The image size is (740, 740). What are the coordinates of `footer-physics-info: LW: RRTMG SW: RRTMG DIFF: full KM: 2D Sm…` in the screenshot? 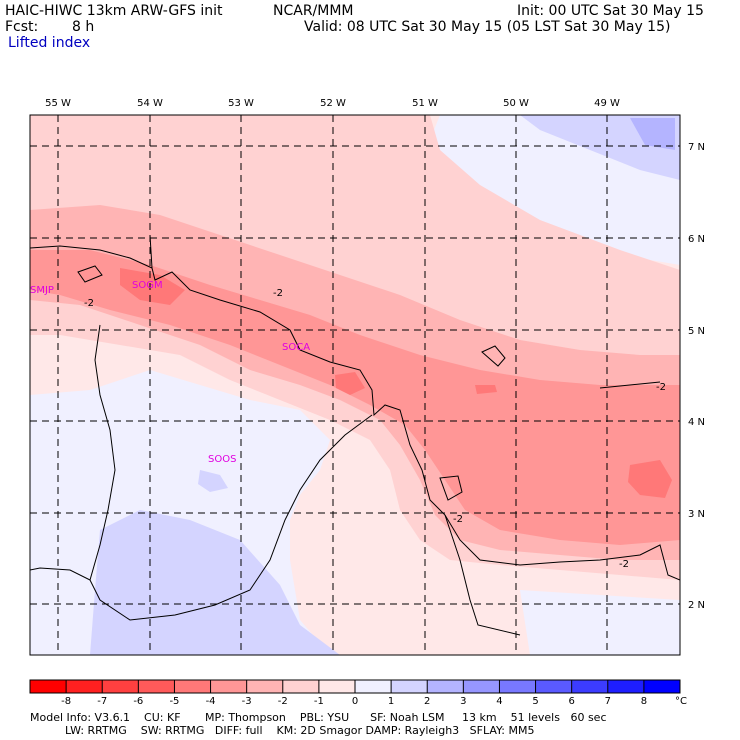 It's located at (282, 730).